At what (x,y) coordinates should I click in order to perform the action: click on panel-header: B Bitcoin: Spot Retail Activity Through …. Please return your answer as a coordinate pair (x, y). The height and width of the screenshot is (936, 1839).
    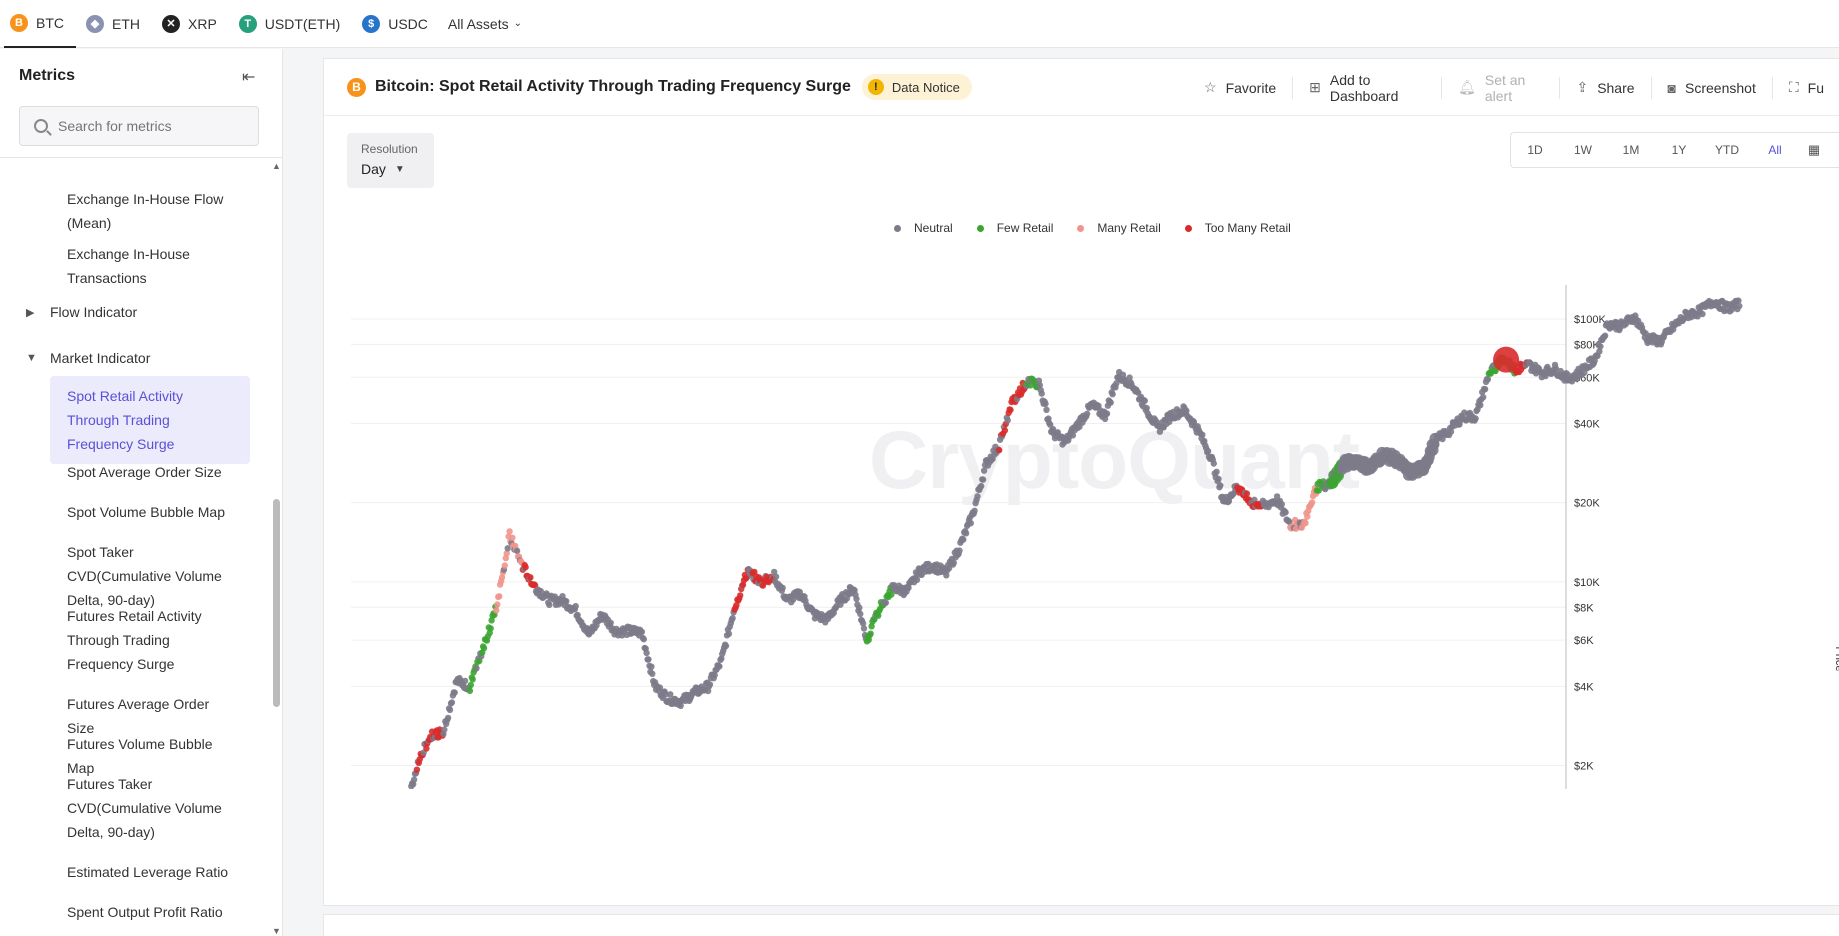
    Looking at the image, I should click on (1081, 87).